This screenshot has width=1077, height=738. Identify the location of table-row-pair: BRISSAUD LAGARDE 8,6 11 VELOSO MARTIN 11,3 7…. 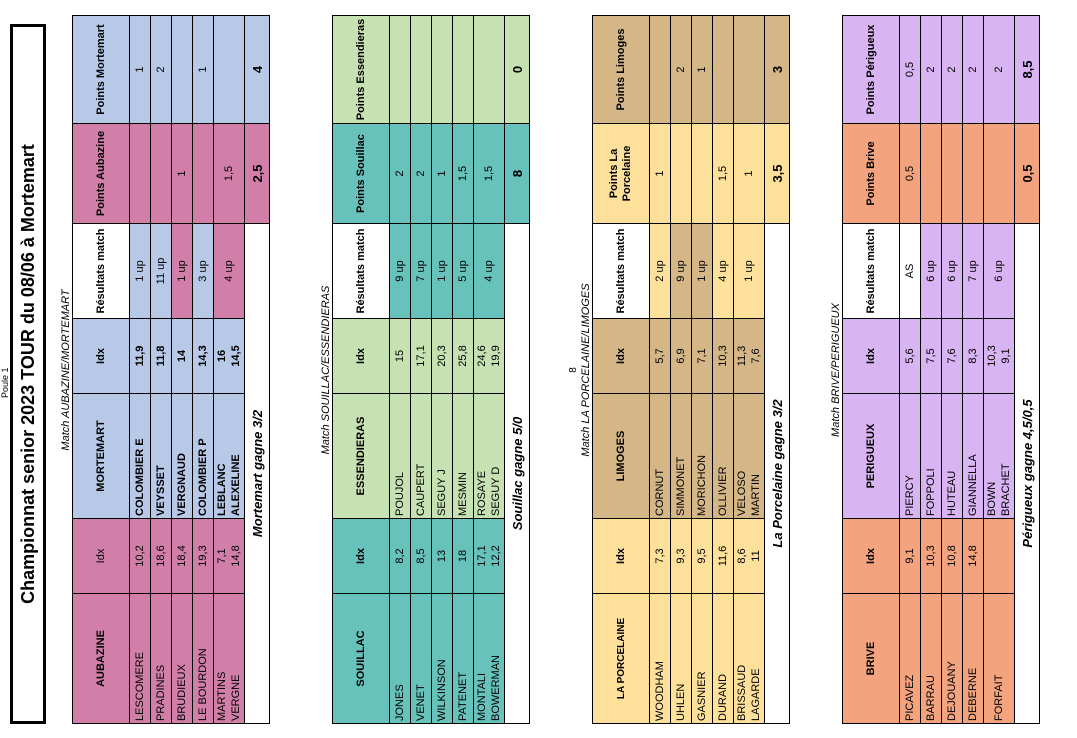
(749, 369).